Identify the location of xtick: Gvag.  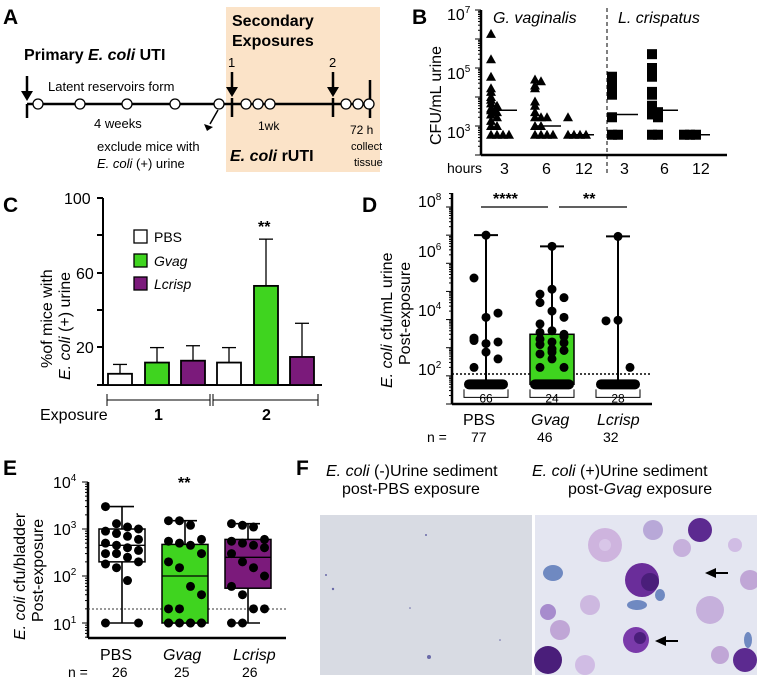
(182, 655).